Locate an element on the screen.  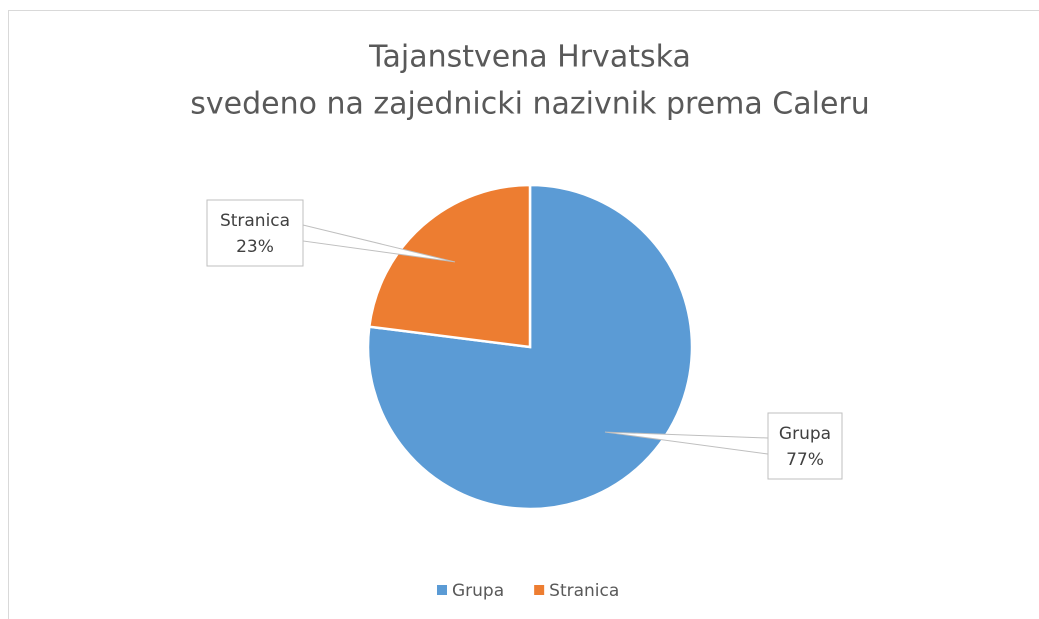
chart-title: Tajanstvena Hrvatska is located at coordinates (529, 57).